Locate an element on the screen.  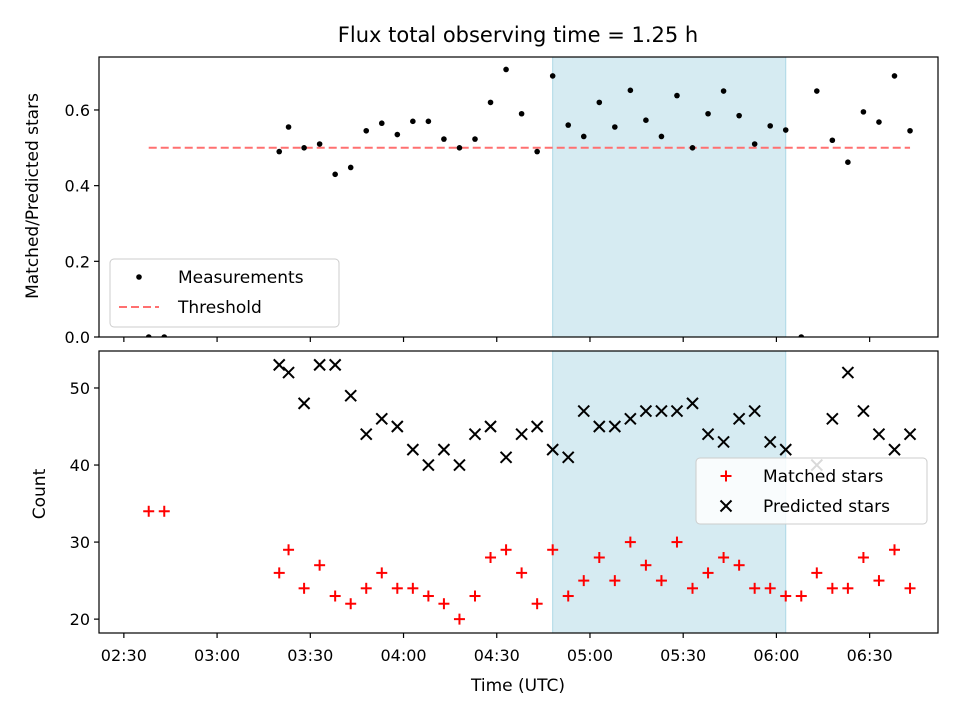
x-tick-label: 03:30 is located at coordinates (310, 655).